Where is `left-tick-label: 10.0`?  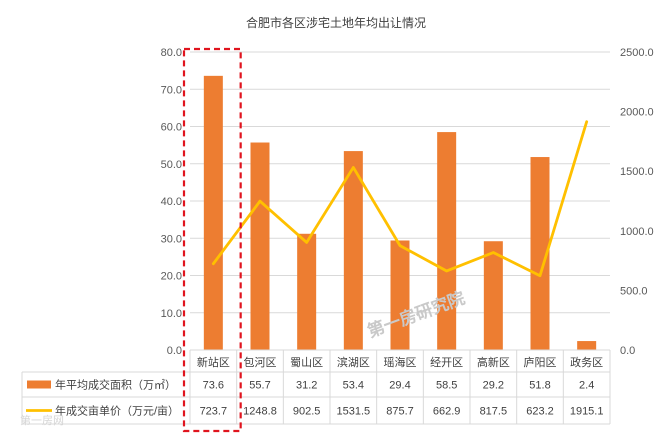 left-tick-label: 10.0 is located at coordinates (171, 314).